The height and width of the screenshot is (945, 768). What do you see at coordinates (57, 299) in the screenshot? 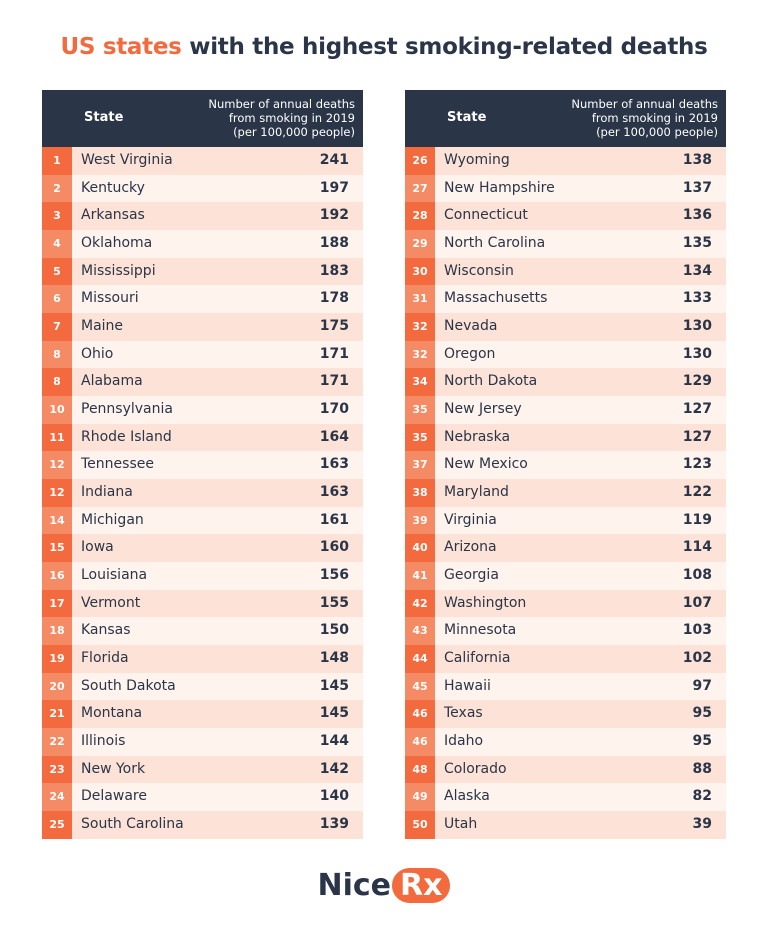
I see `rank: 6` at bounding box center [57, 299].